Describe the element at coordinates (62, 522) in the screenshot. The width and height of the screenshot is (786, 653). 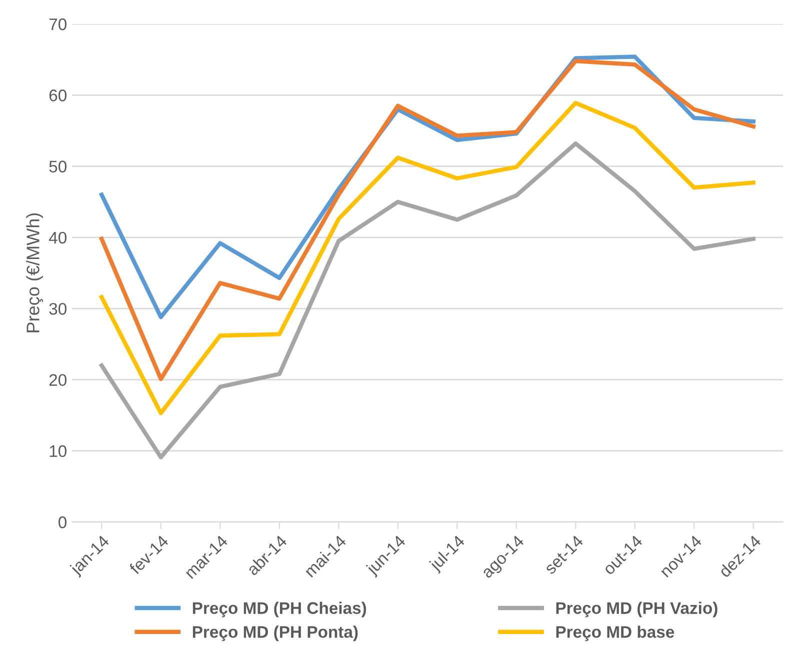
I see `y-tick-label: 0` at that location.